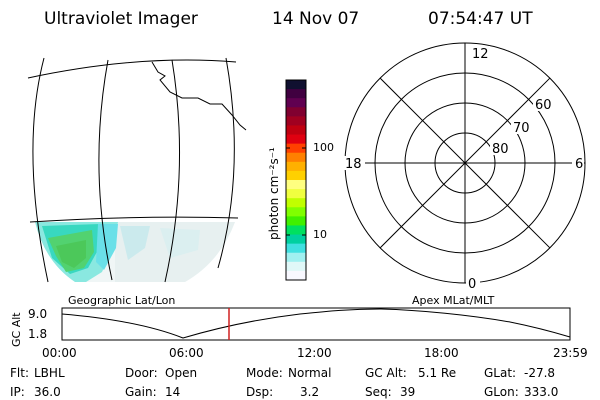 The image size is (600, 400). I want to click on gc-alt-value: 5.1 Re, so click(437, 373).